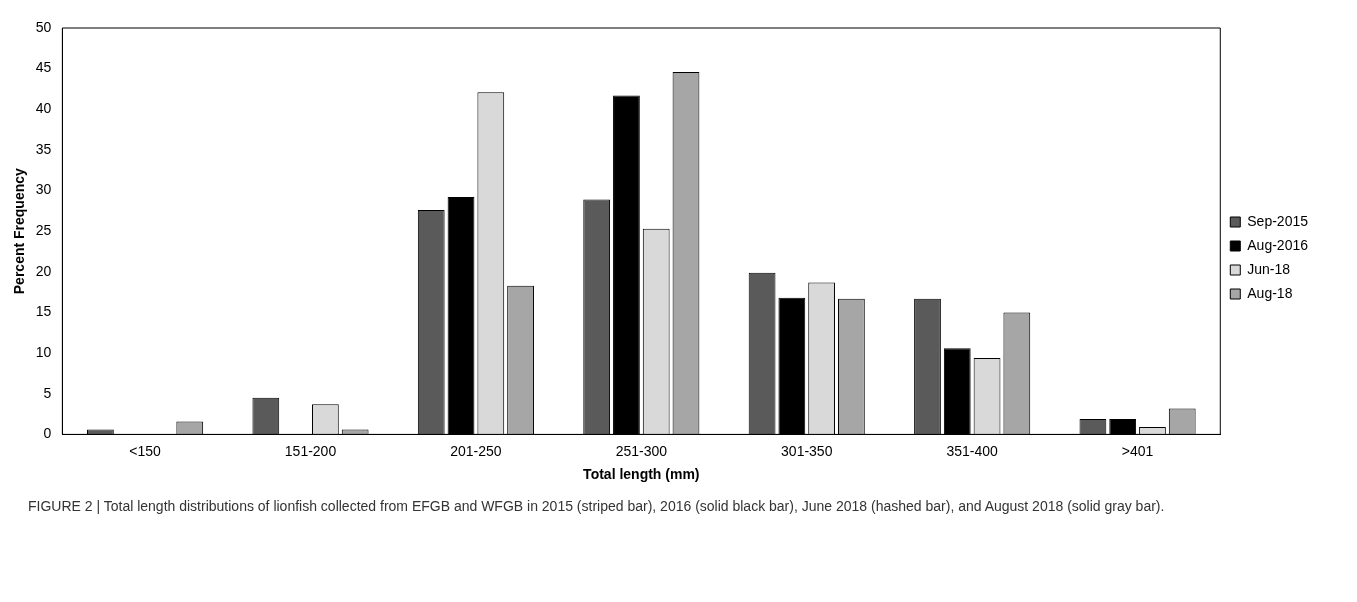  I want to click on x-tick-label: 151-200, so click(310, 450).